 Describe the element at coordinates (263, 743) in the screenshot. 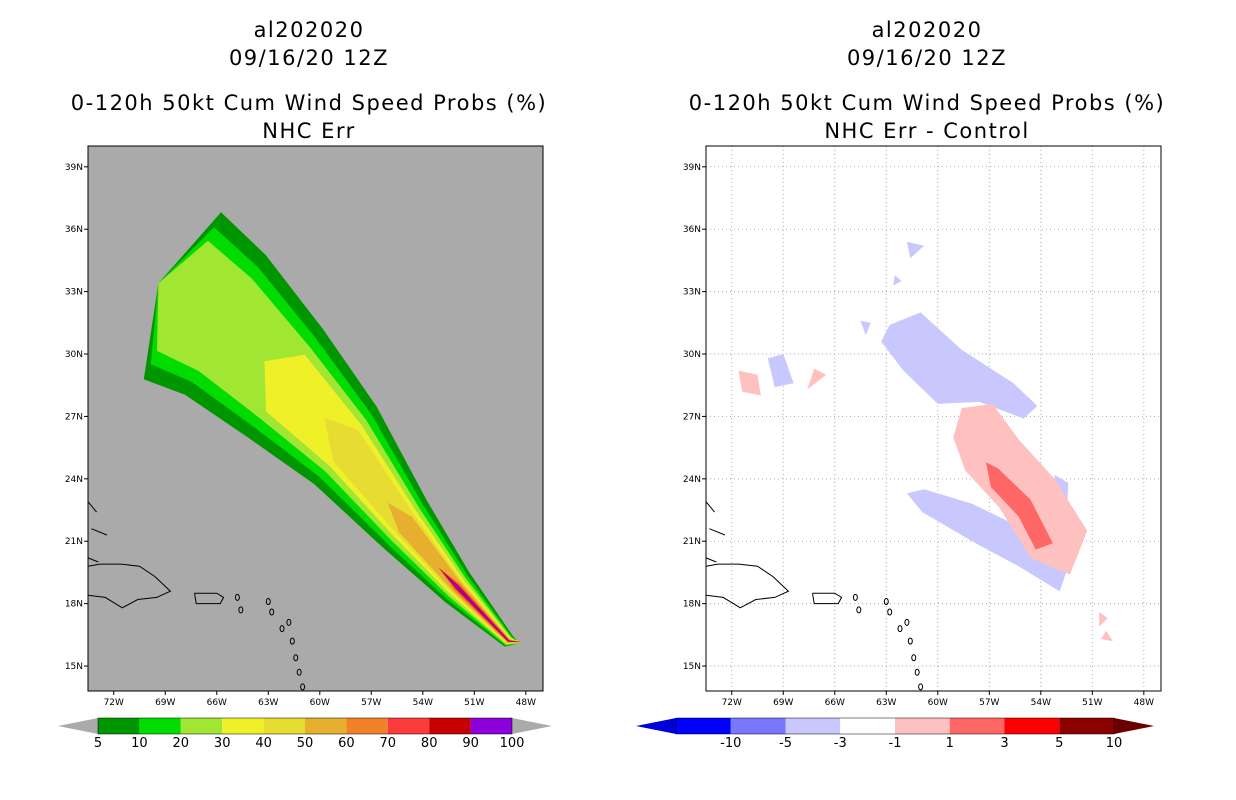

I see `colorbar-label: 40` at that location.